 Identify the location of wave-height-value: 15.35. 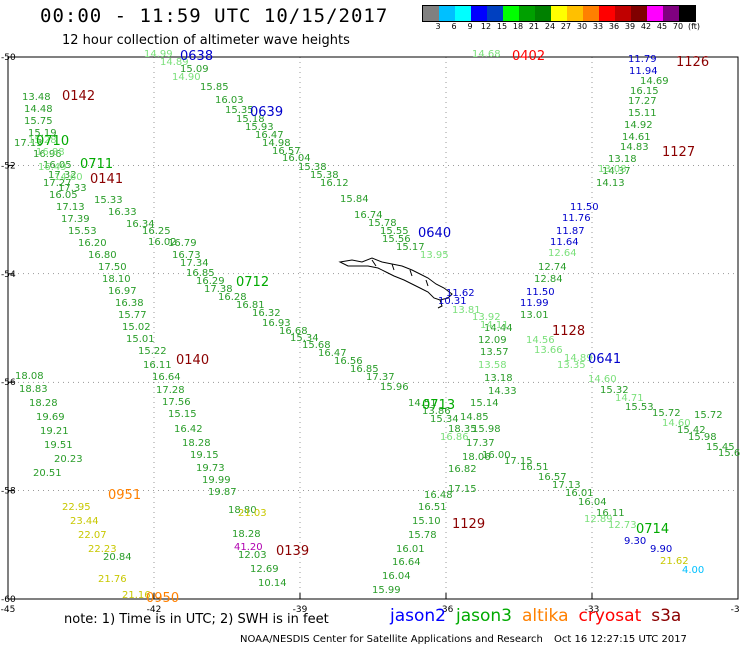
(239, 110).